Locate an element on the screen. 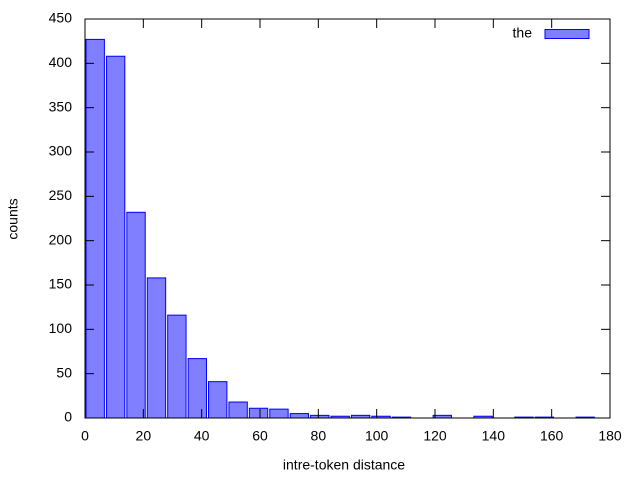  y-tick-label: 50 is located at coordinates (64, 372).